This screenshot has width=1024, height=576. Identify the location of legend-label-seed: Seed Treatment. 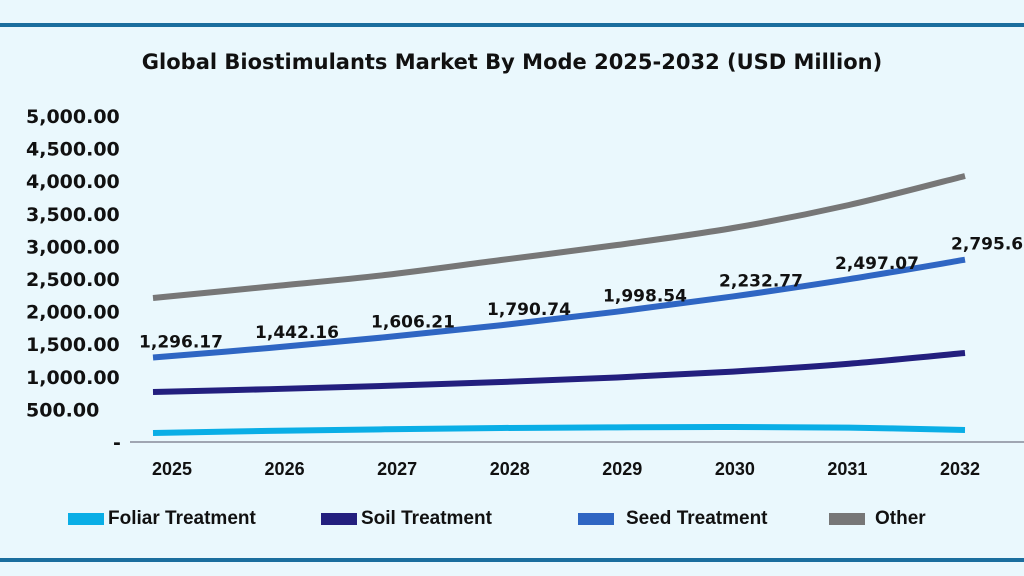
(697, 518).